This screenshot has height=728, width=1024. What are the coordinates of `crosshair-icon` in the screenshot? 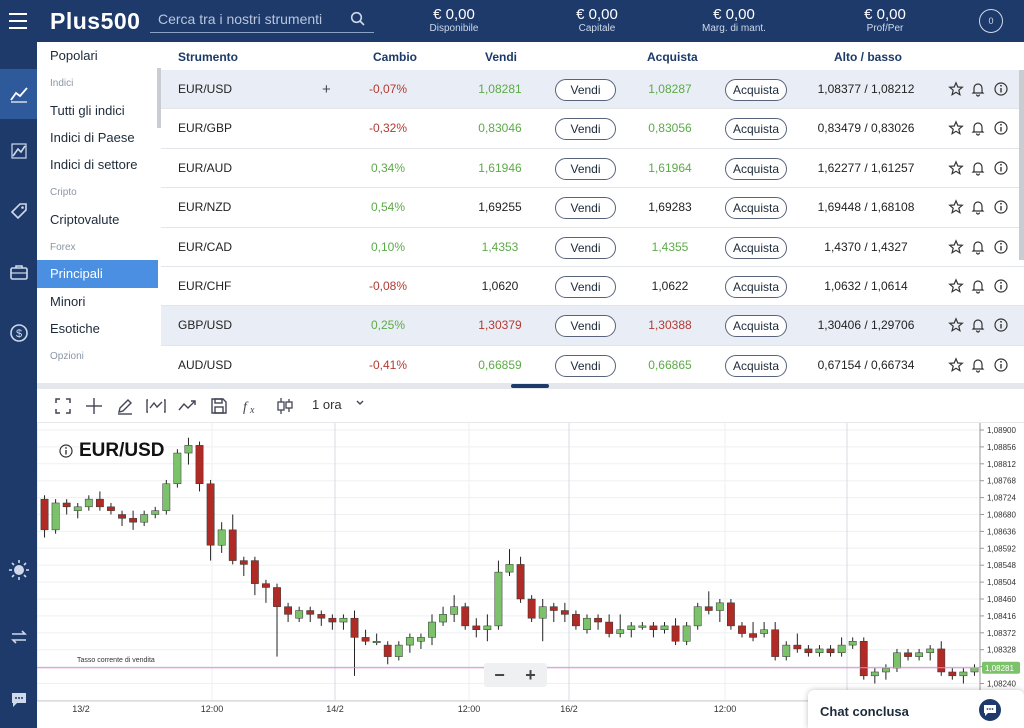 It's located at (94, 406).